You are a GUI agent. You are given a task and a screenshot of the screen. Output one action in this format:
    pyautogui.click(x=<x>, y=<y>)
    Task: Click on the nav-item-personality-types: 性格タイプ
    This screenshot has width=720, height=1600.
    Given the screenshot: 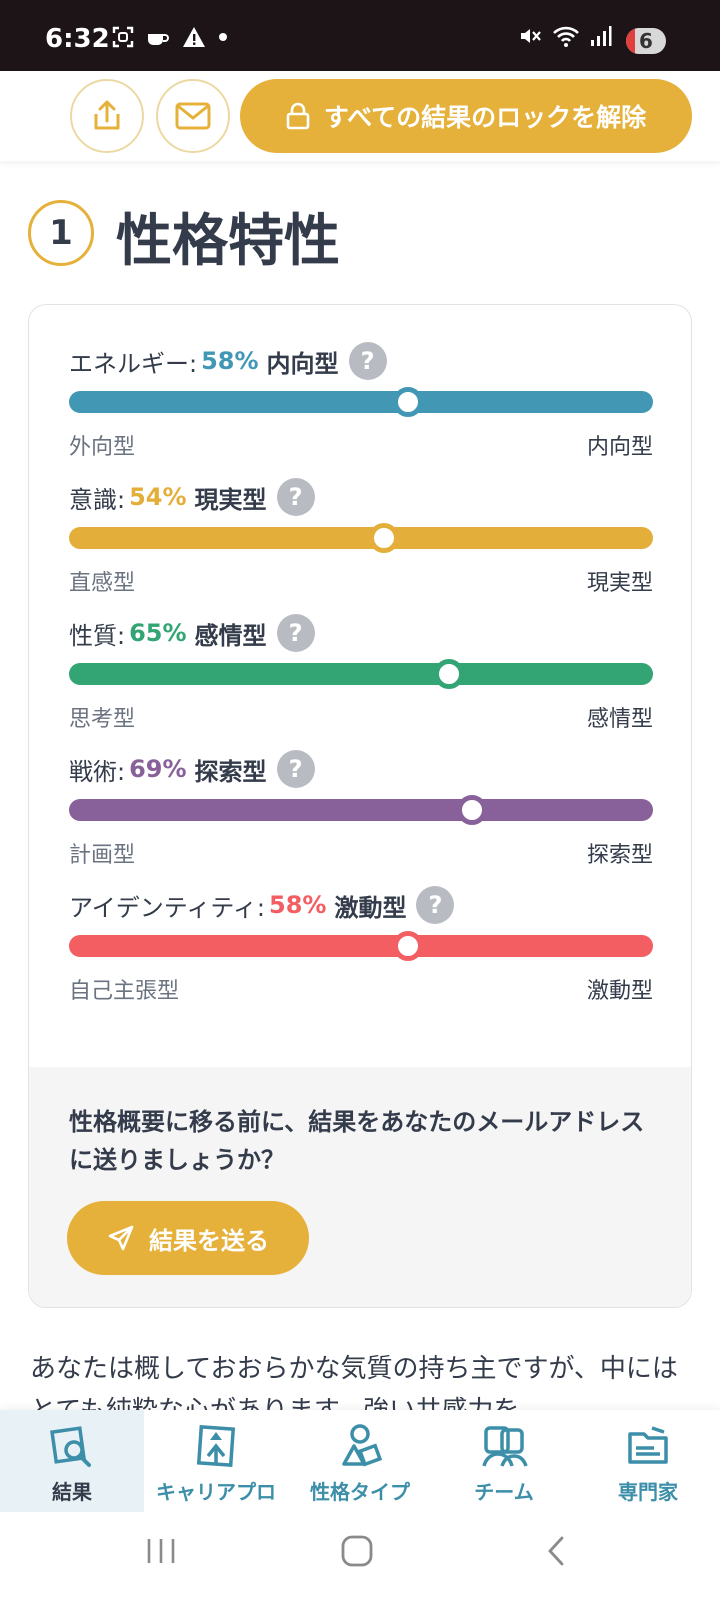 What is the action you would take?
    pyautogui.click(x=360, y=1461)
    